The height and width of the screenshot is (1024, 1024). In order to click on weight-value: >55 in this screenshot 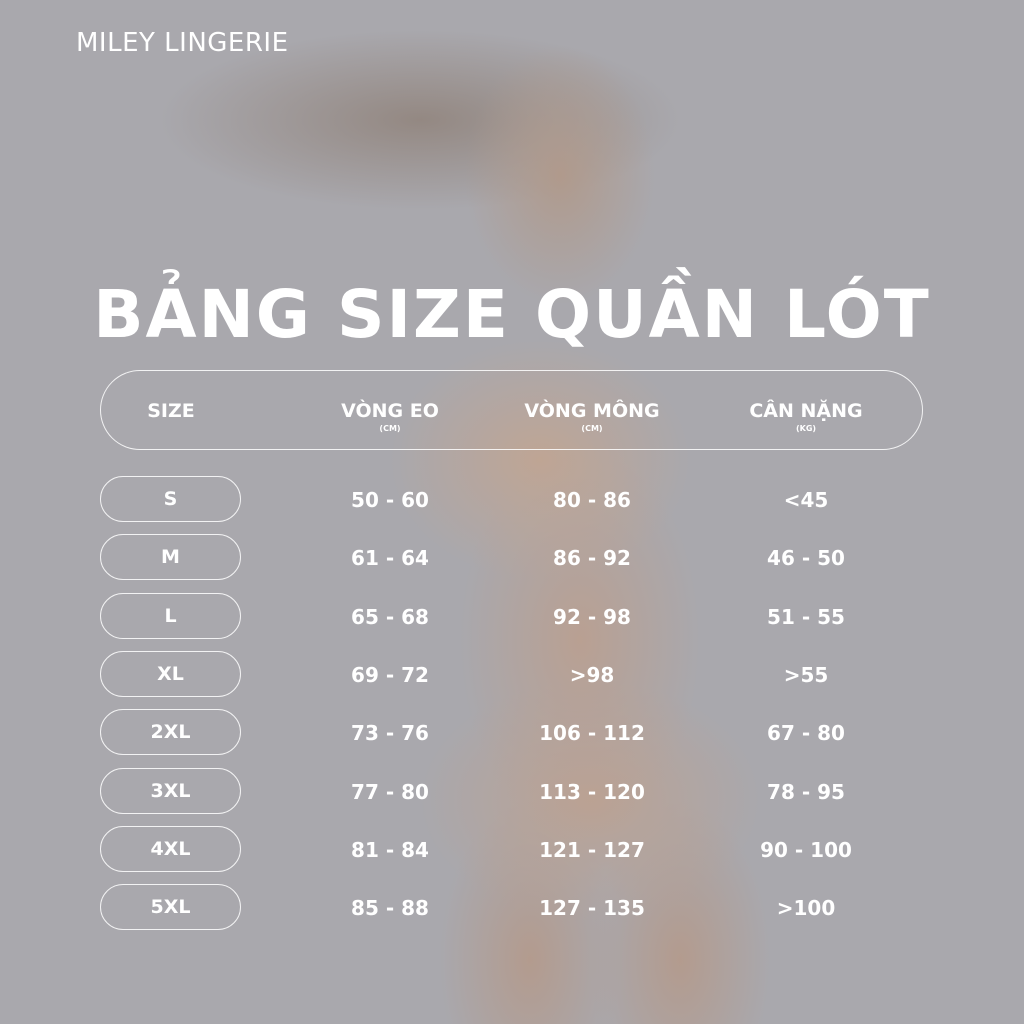, I will do `click(806, 674)`.